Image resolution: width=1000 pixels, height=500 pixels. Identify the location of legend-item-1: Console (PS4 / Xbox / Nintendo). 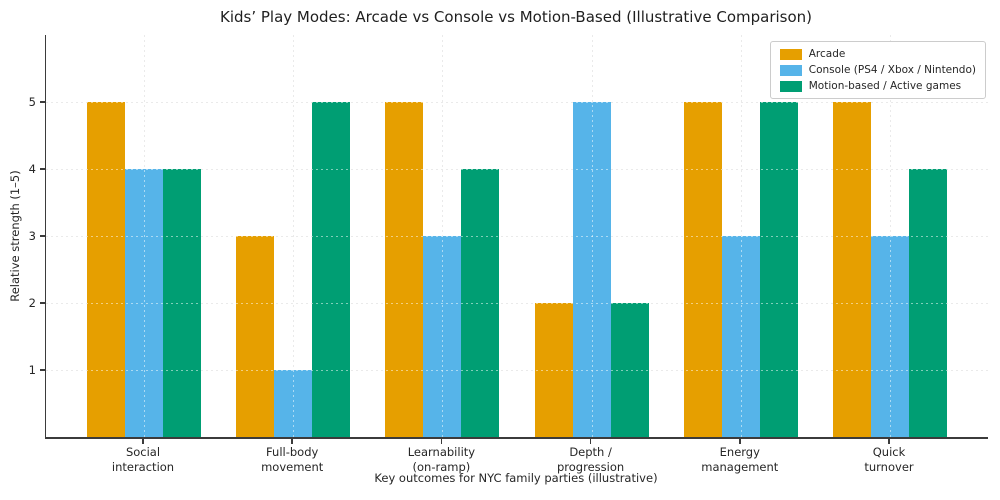
(877, 70).